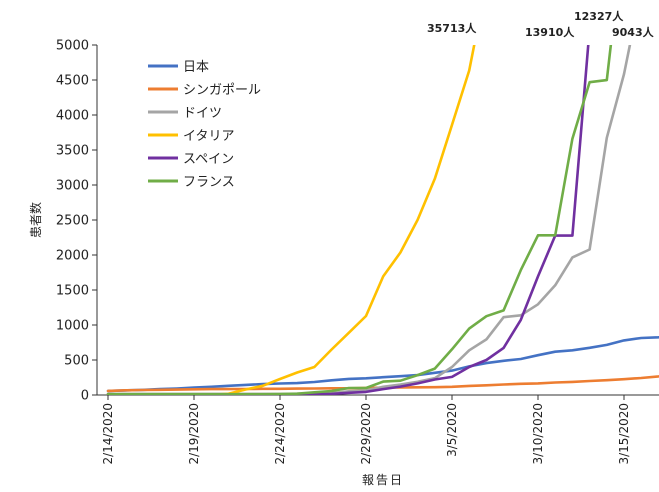  I want to click on y-tick-label: 3500, so click(72, 151).